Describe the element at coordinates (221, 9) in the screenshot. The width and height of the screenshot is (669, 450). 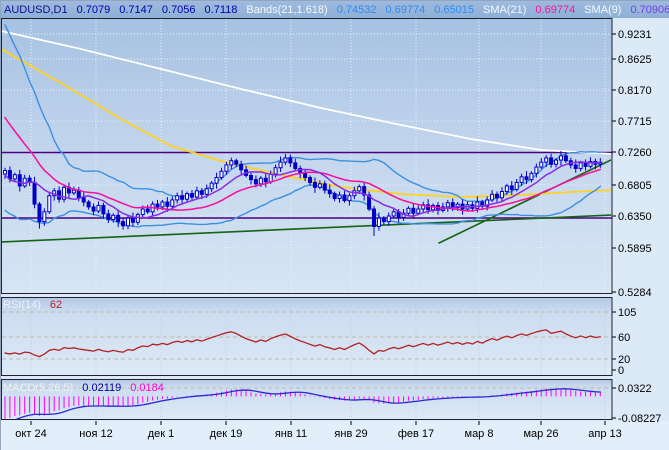
I see `ohlc-close: 0.7118` at that location.